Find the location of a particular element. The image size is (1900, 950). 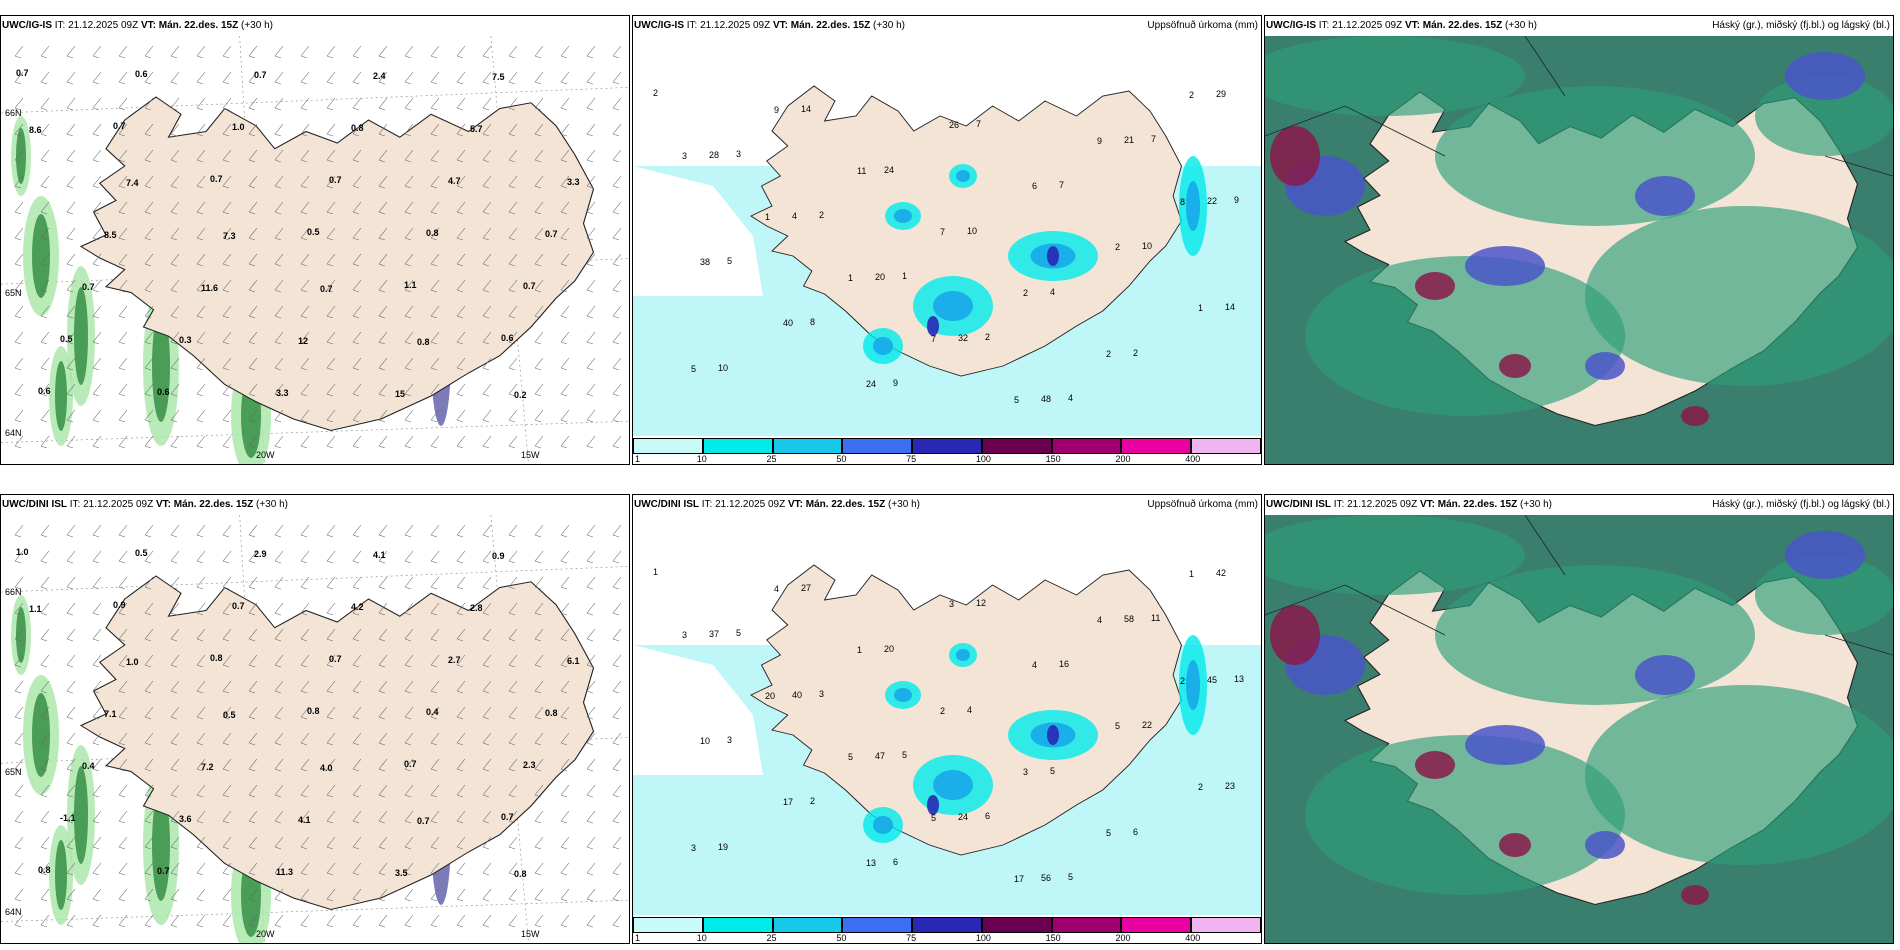

precip-value-label: 22 is located at coordinates (1212, 201).